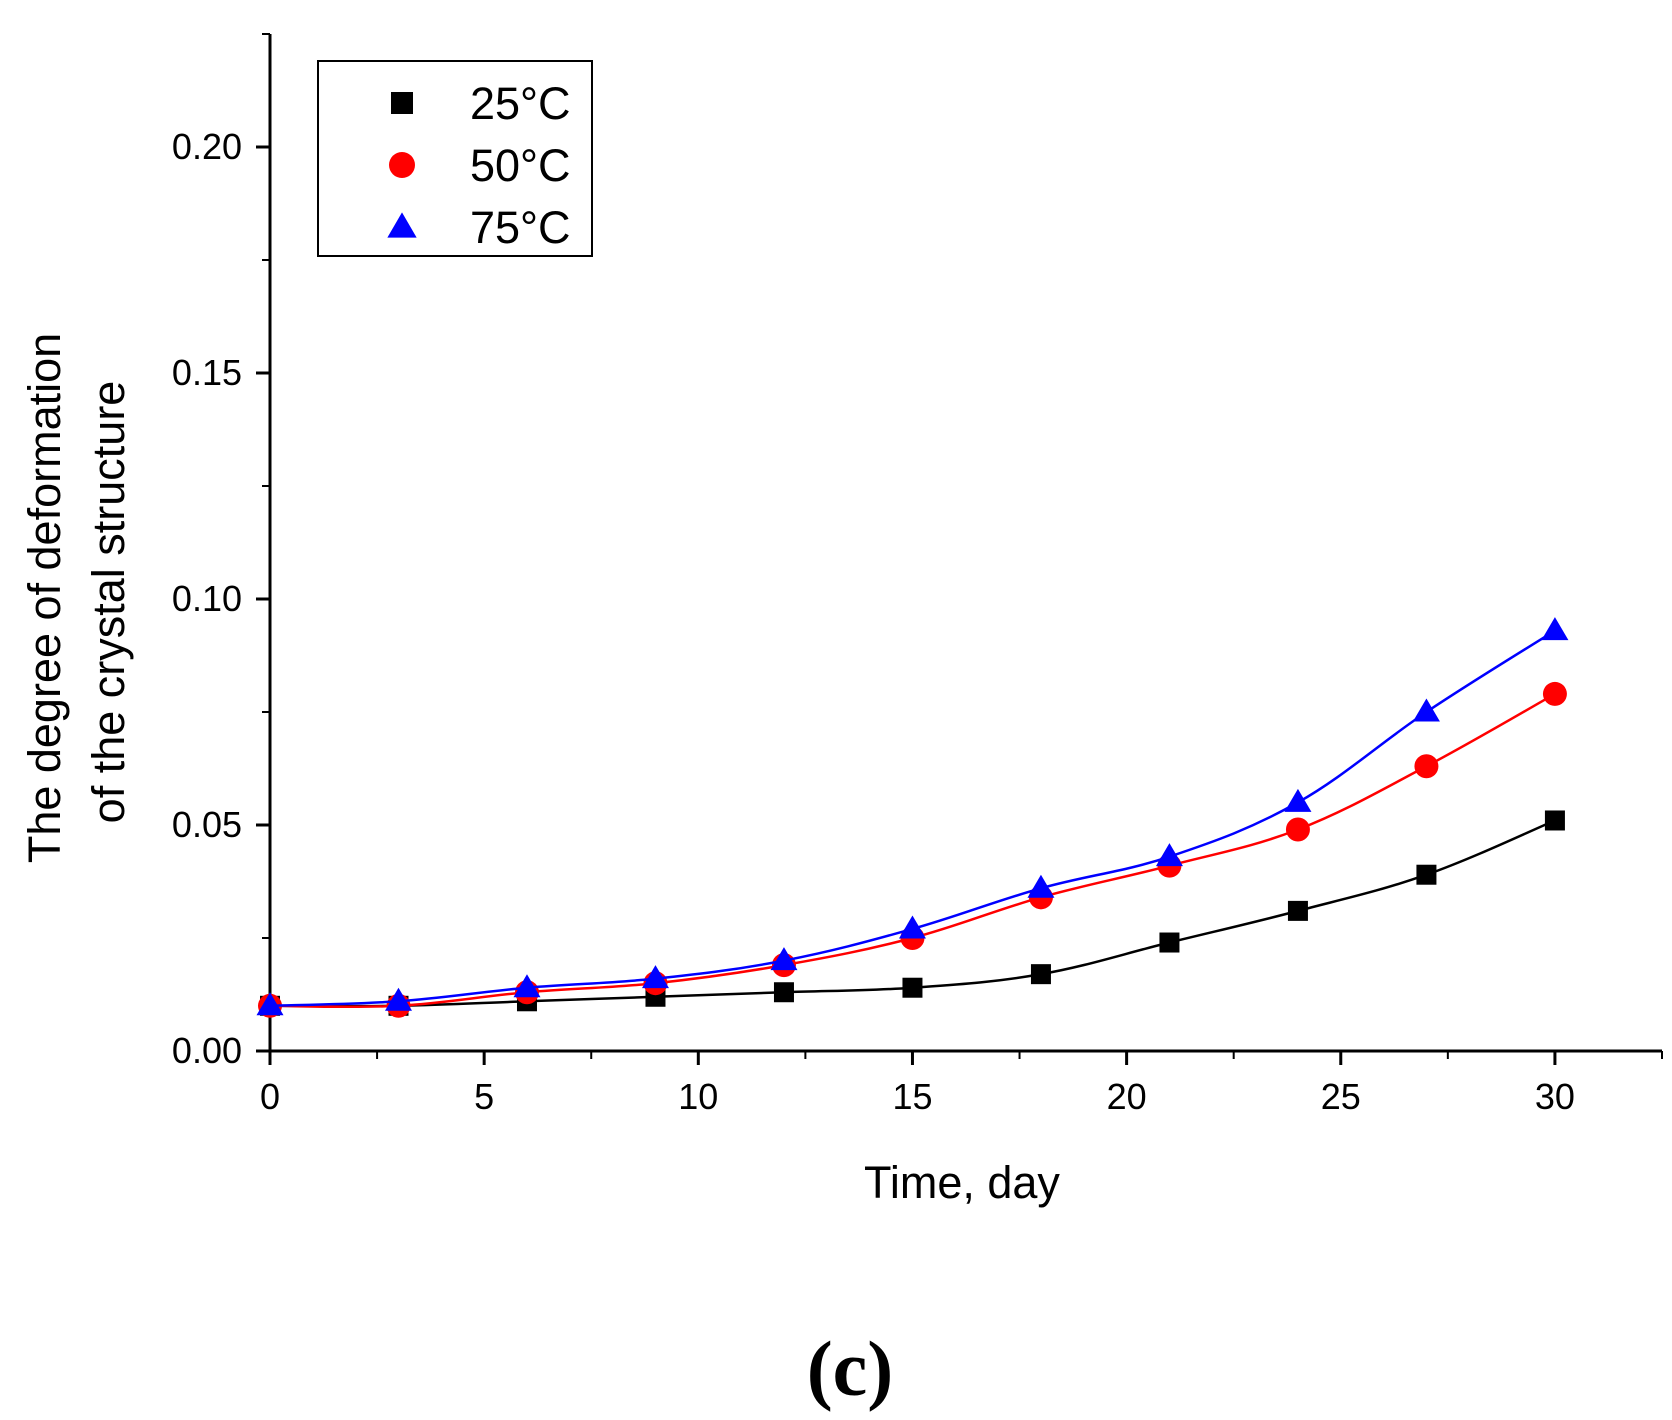 The image size is (1672, 1420). I want to click on y-tick-label: 0.20, so click(207, 146).